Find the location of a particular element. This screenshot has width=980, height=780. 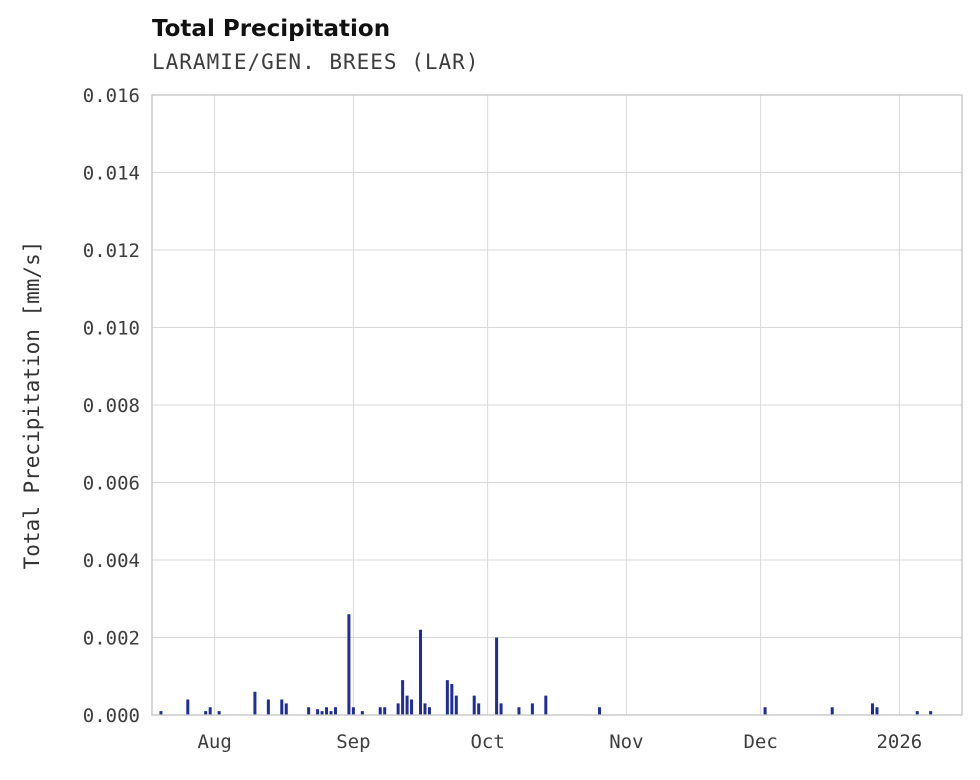

y-tick-label: 0.016 is located at coordinates (111, 96).